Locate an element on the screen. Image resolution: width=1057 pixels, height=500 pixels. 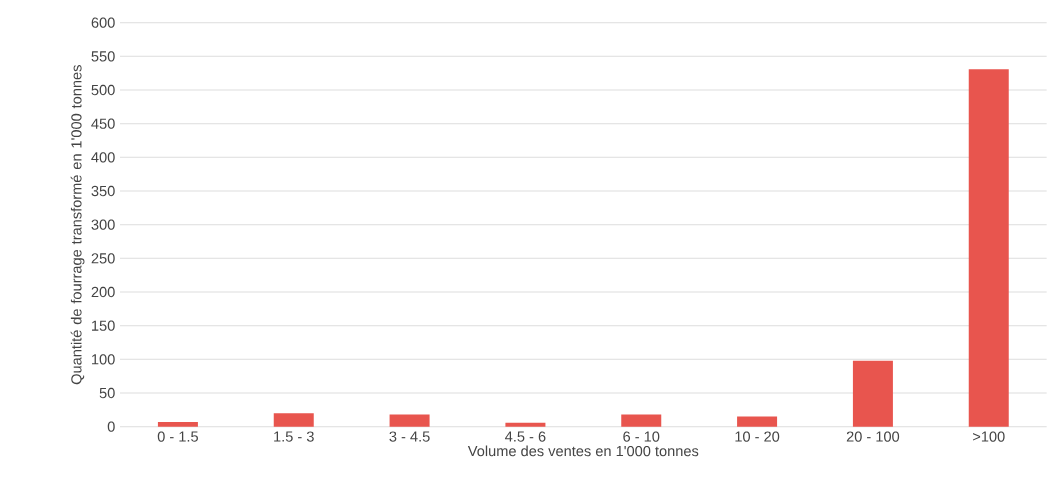
y-tick-label: 550 is located at coordinates (103, 56).